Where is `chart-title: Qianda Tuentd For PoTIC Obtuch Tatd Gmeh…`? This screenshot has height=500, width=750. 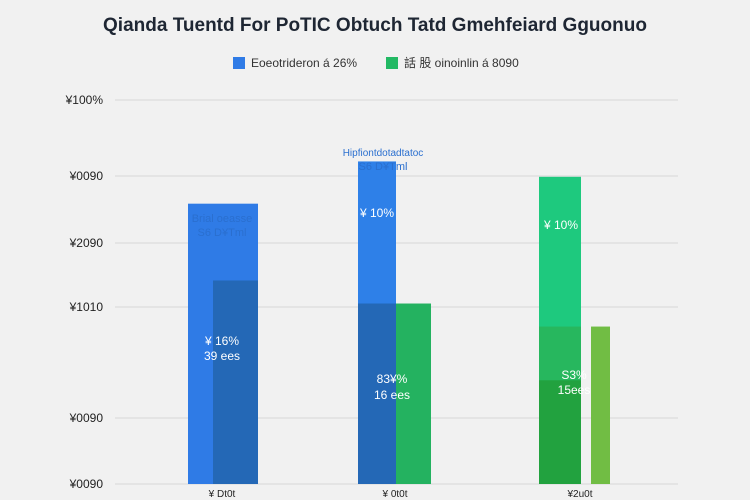
chart-title: Qianda Tuentd For PoTIC Obtuch Tatd Gmeh… is located at coordinates (375, 25).